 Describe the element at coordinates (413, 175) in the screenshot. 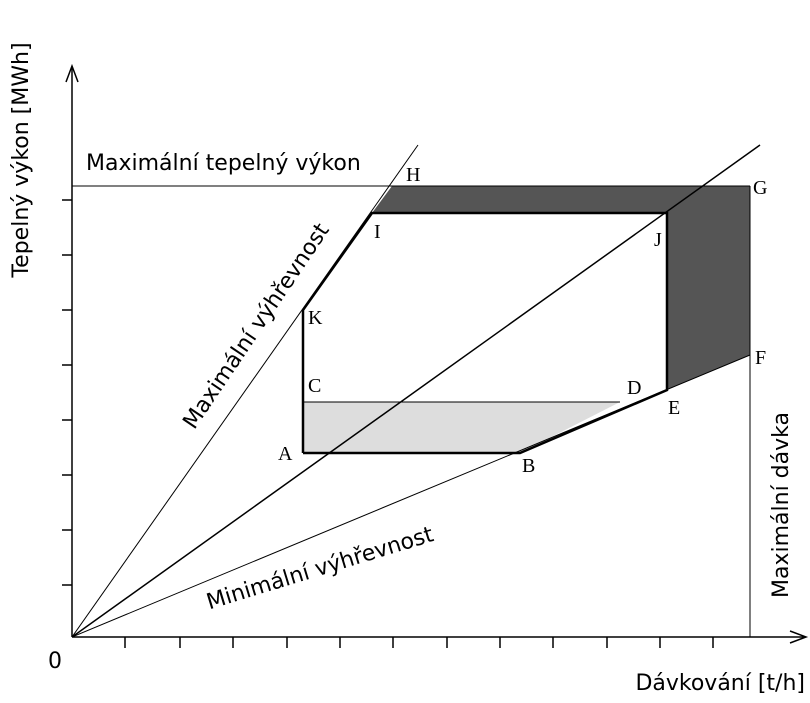

I see `point-label: H` at that location.